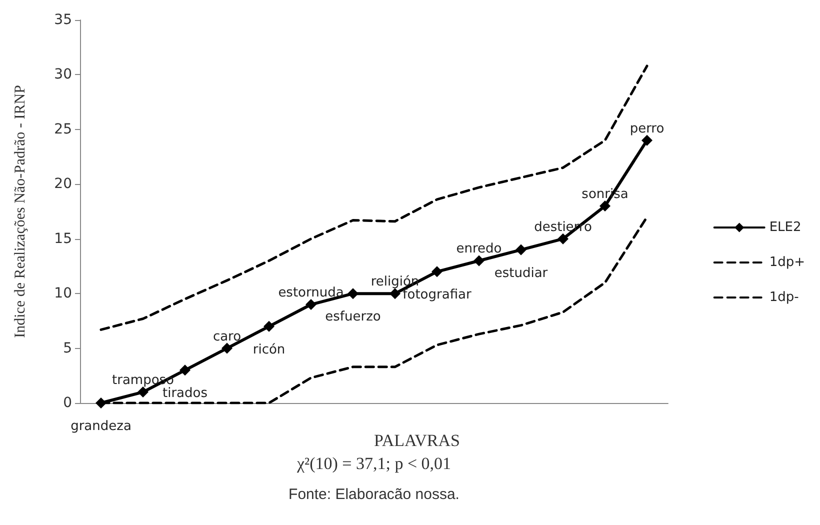 This screenshot has height=525, width=820. What do you see at coordinates (63, 238) in the screenshot?
I see `y-tick-label: 15` at bounding box center [63, 238].